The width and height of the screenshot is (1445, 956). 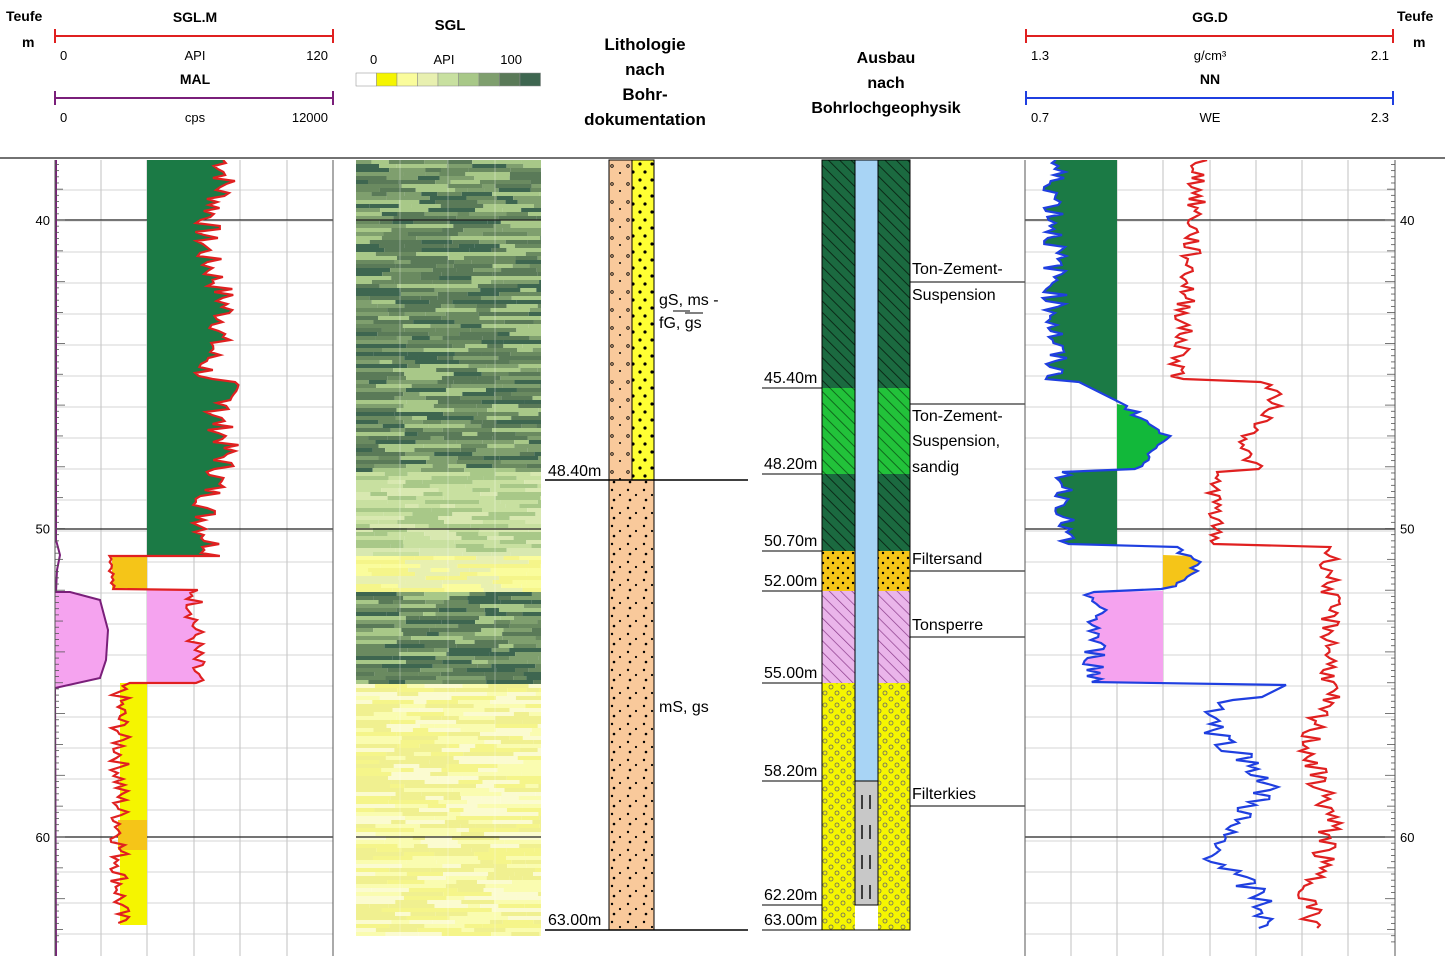 What do you see at coordinates (894, 806) in the screenshot?
I see `annulus-right-filterkies` at bounding box center [894, 806].